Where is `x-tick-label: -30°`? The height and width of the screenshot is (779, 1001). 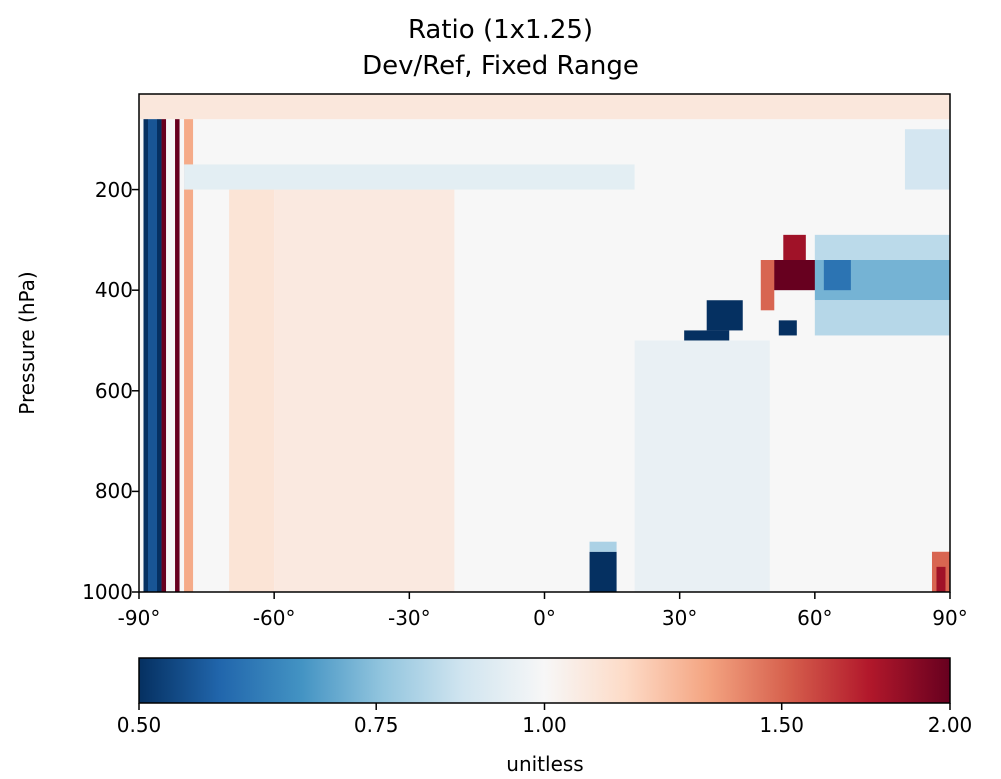 x-tick-label: -30° is located at coordinates (409, 618).